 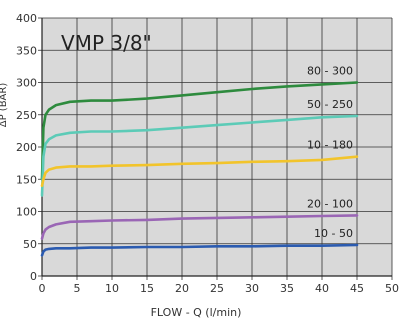 I want to click on x-tick-label: 25, so click(x=217, y=288).